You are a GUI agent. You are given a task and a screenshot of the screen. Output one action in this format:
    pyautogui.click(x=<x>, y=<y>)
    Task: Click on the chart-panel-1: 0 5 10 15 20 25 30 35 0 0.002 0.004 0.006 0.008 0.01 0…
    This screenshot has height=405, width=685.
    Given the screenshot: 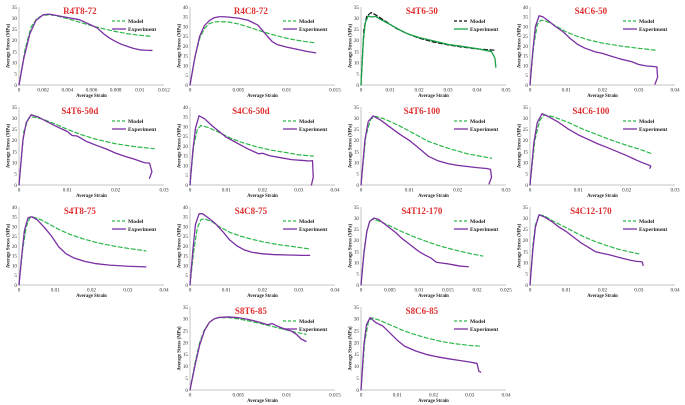 What is the action you would take?
    pyautogui.click(x=89, y=52)
    